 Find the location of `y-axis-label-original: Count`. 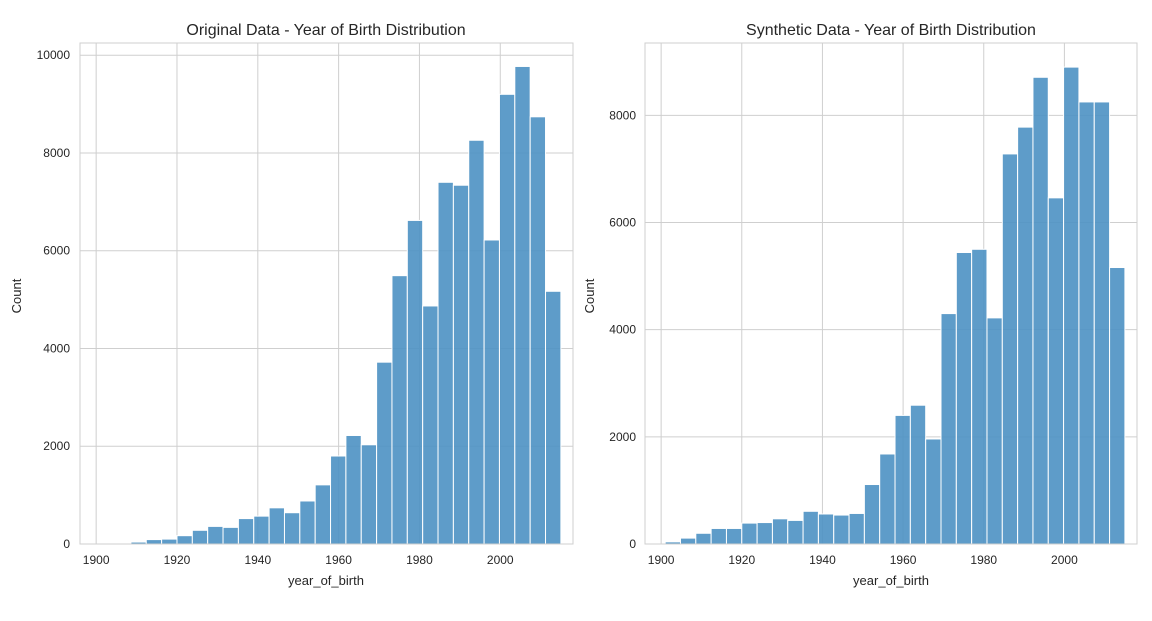

y-axis-label-original: Count is located at coordinates (16, 295).